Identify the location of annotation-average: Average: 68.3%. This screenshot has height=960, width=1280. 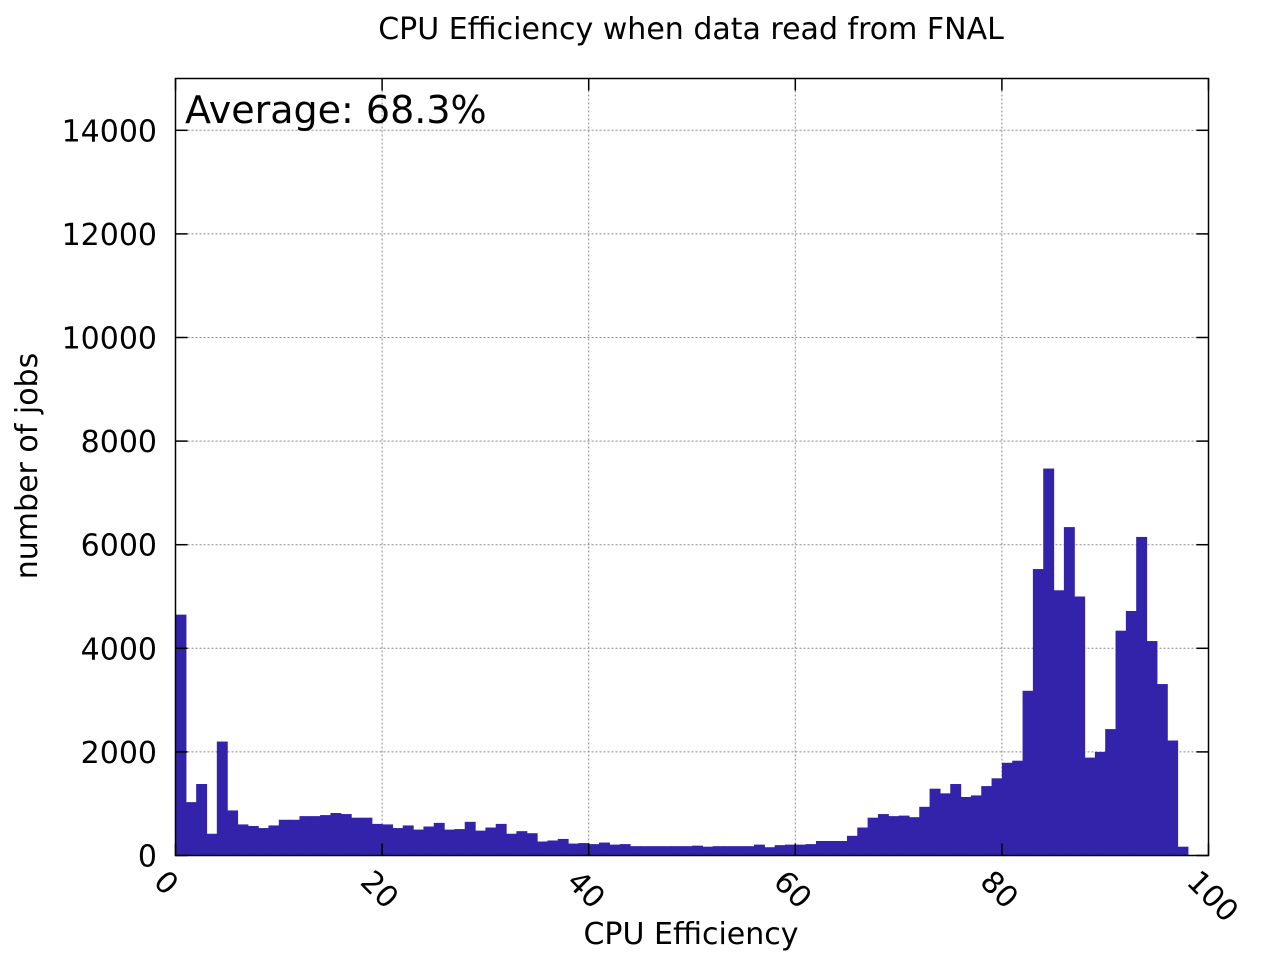
(336, 110).